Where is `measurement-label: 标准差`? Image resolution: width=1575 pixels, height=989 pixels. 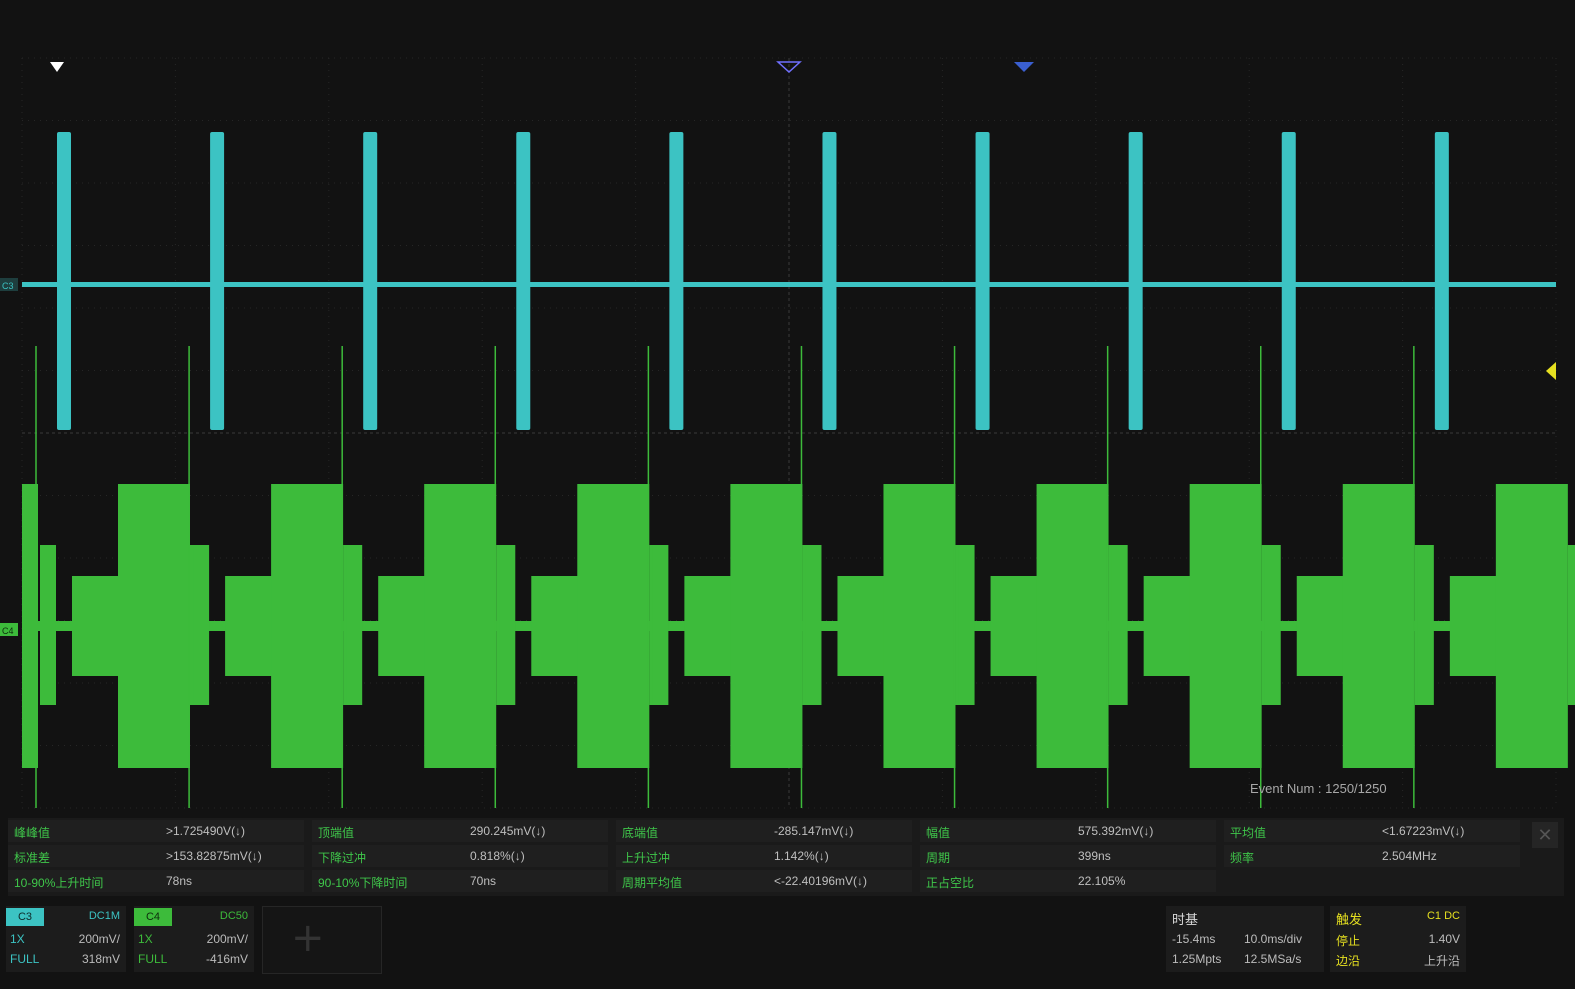 measurement-label: 标准差 is located at coordinates (32, 858).